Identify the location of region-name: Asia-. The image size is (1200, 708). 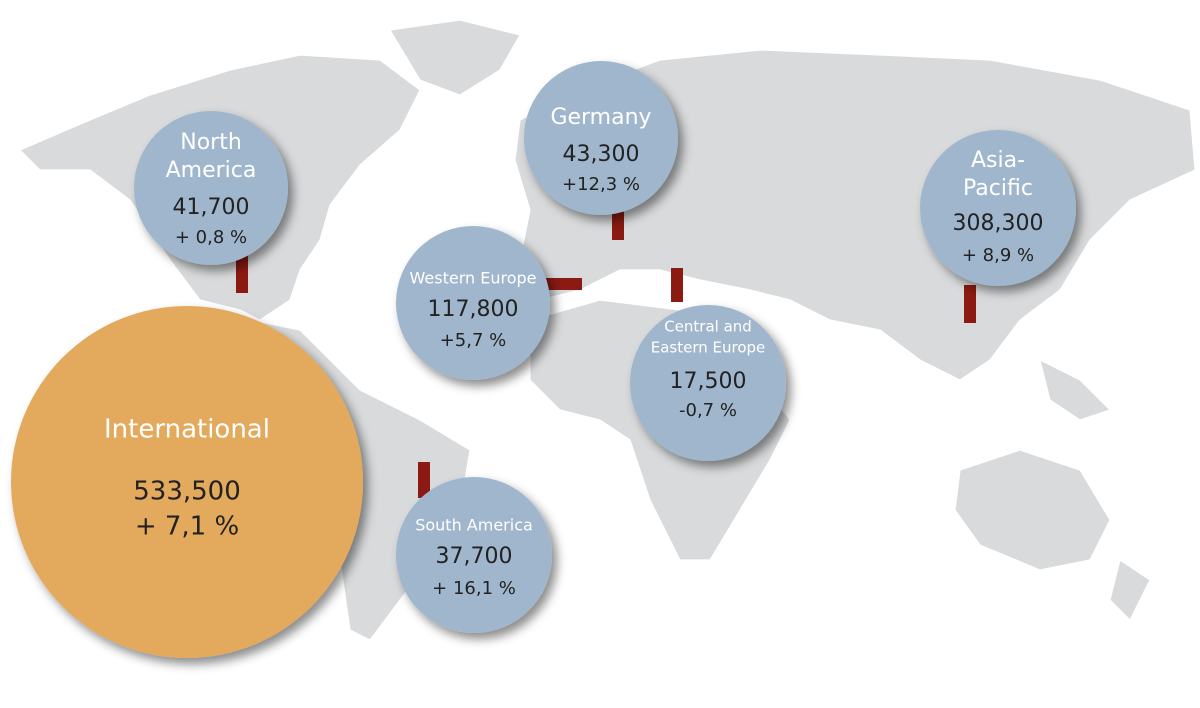
(998, 160).